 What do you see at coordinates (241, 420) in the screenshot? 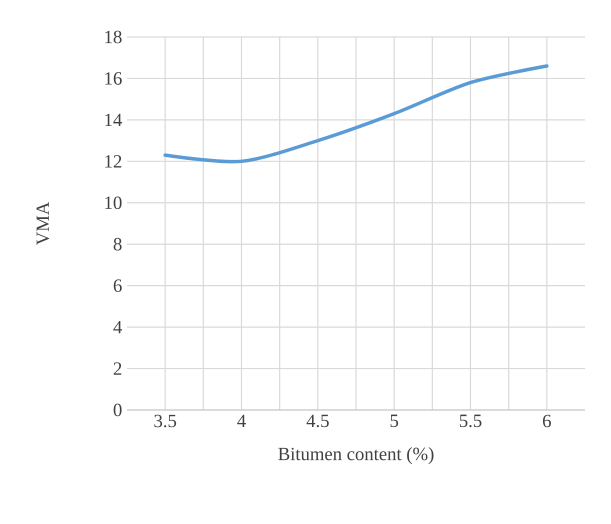
I see `x-tick-label: 4` at bounding box center [241, 420].